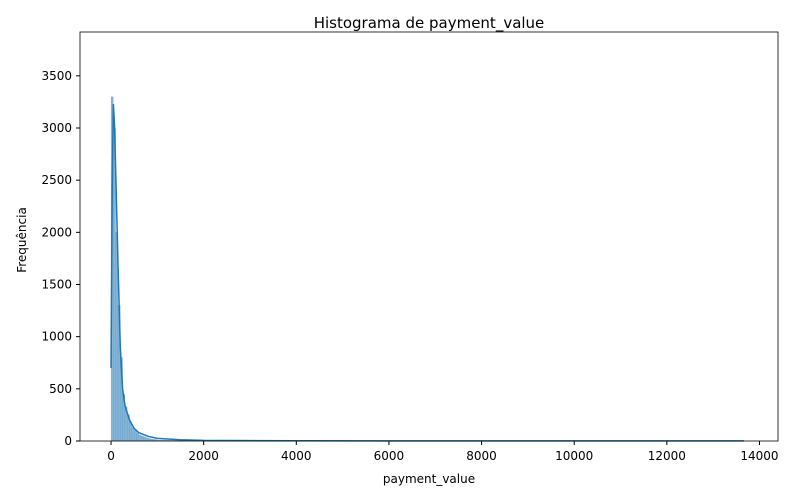  What do you see at coordinates (56, 284) in the screenshot?
I see `y-tick-label: 1500` at bounding box center [56, 284].